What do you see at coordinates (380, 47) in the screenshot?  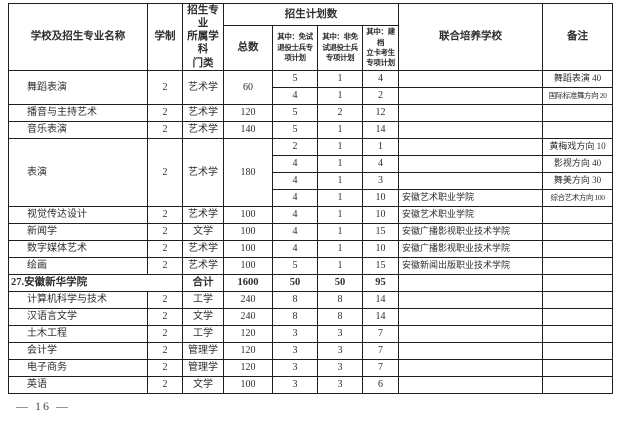 I see `header-card-holder: 其中：建档 立卡考生 专项计划` at bounding box center [380, 47].